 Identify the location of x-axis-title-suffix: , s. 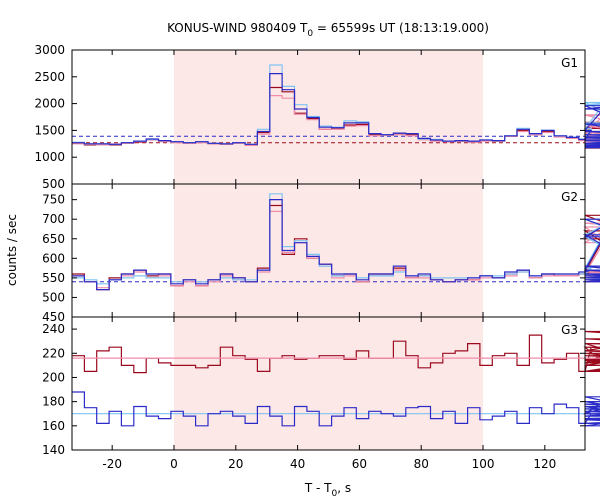
(344, 488).